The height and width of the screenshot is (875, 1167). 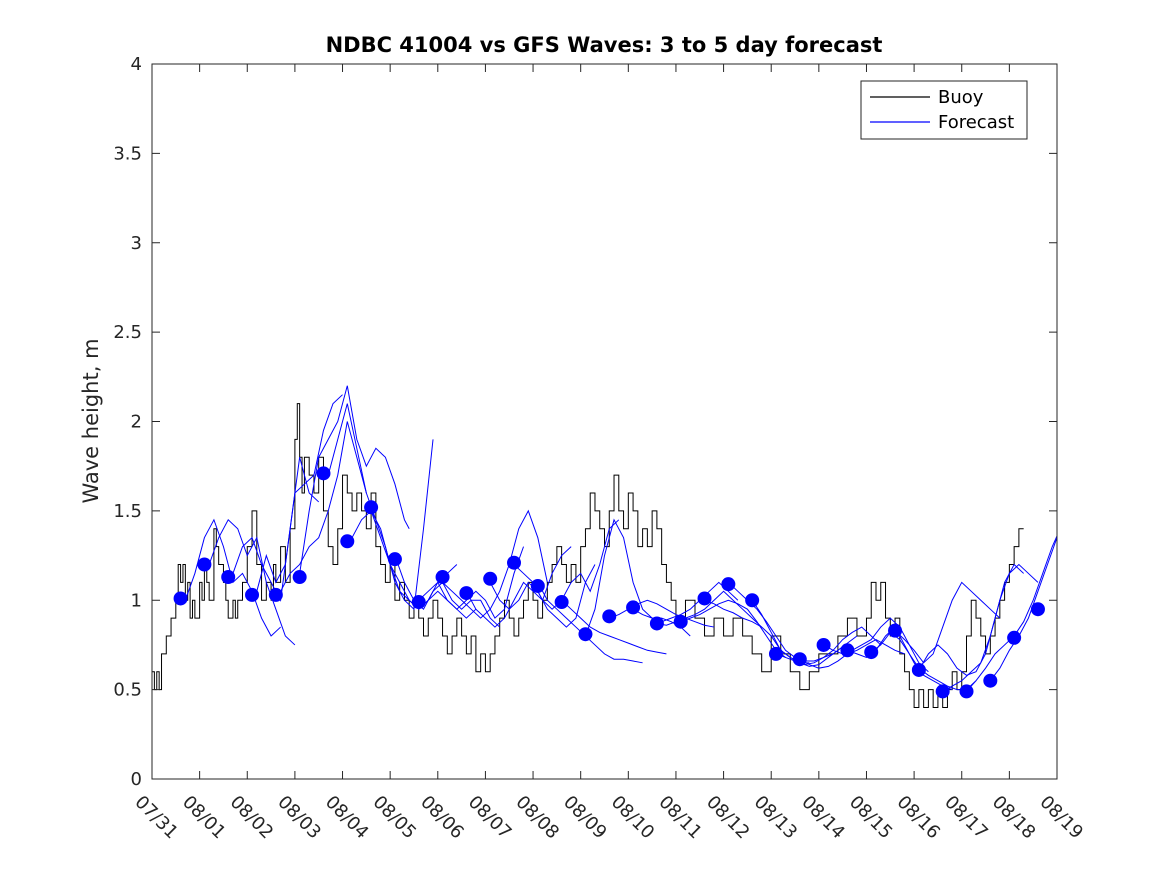 What do you see at coordinates (136, 422) in the screenshot?
I see `y-tick-label: 2` at bounding box center [136, 422].